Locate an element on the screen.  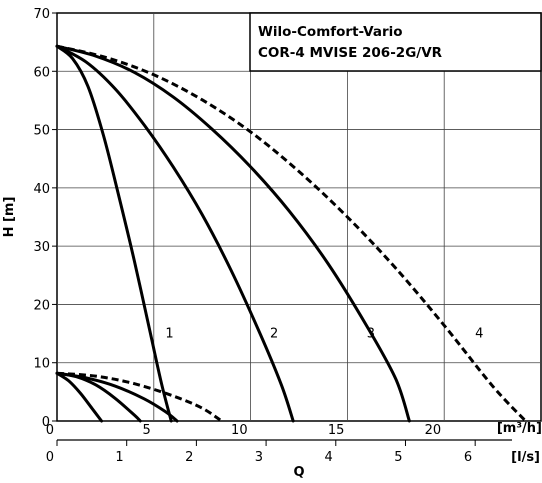
curve-label-2: 2 is located at coordinates (274, 333).